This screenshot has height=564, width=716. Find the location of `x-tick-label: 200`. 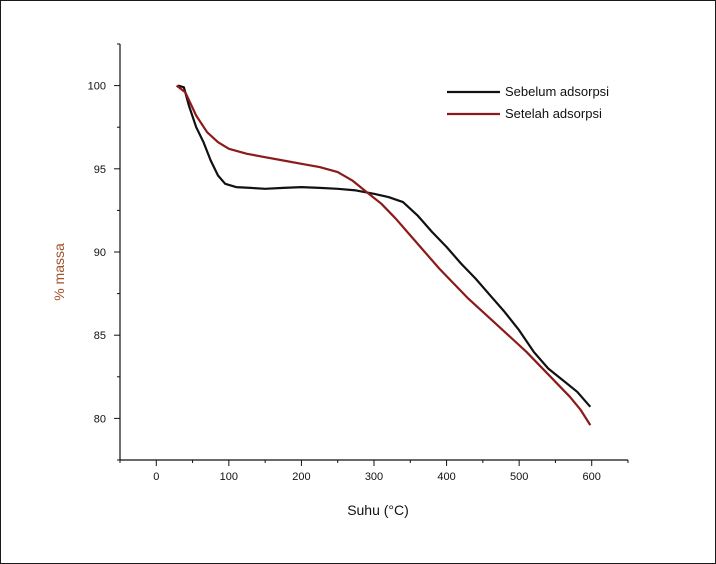

x-tick-label: 200 is located at coordinates (301, 477).